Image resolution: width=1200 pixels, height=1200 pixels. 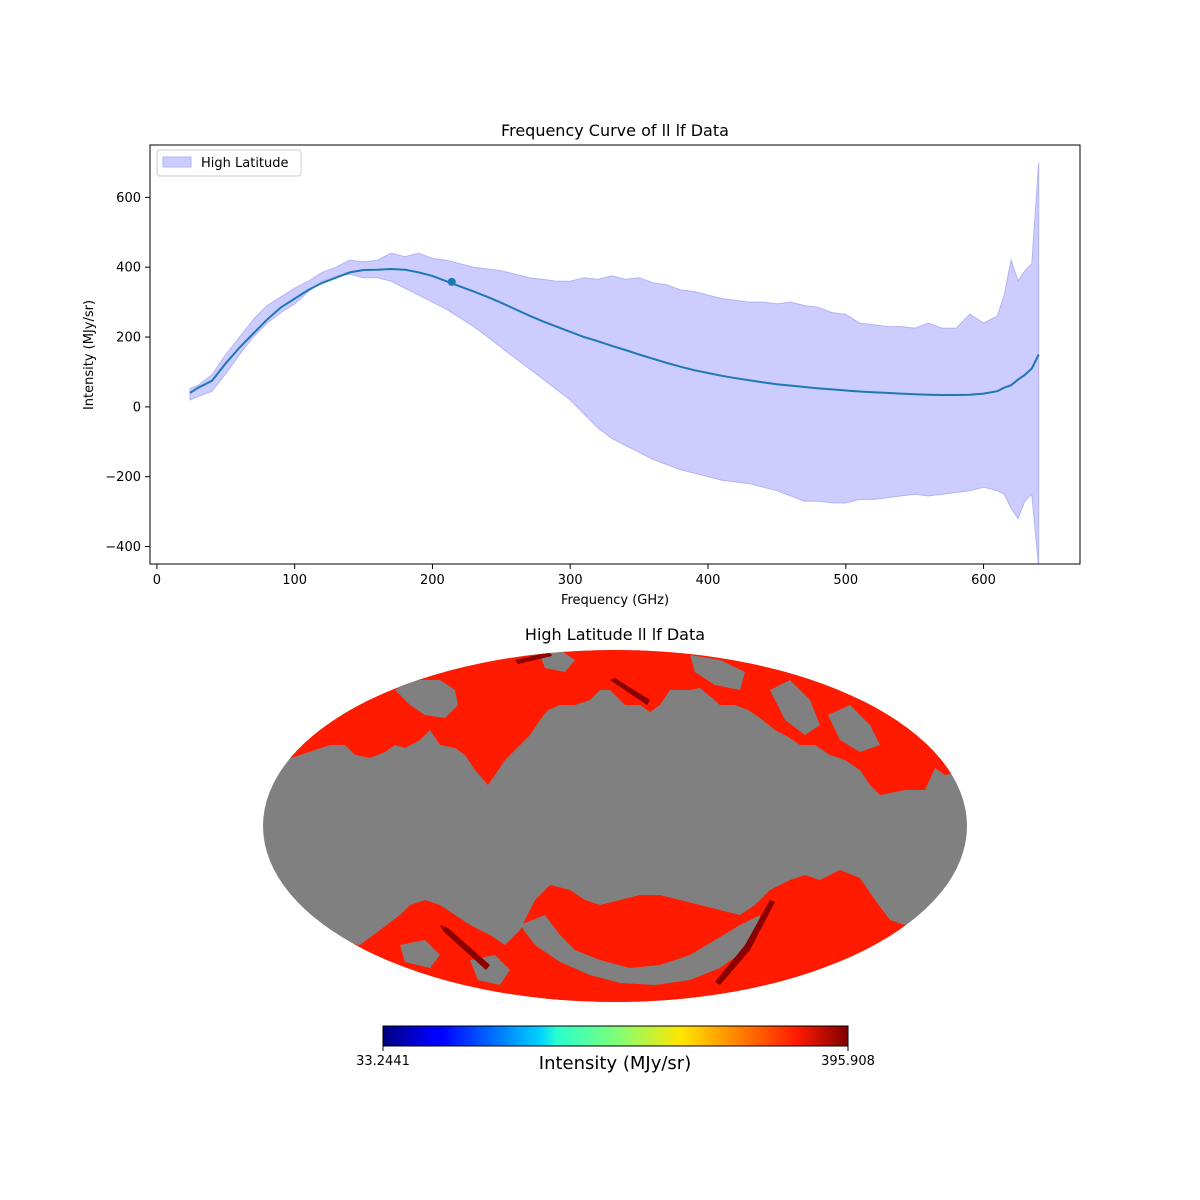 What do you see at coordinates (451, 281) in the screenshot?
I see `mean-line-marker` at bounding box center [451, 281].